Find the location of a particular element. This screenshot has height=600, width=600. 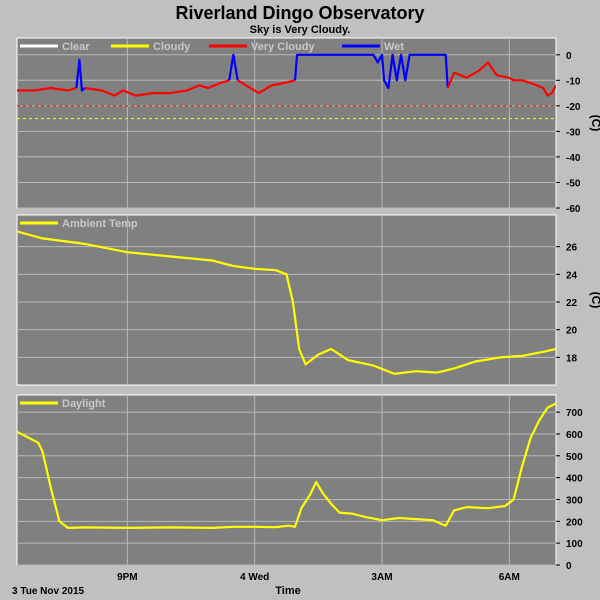

daylight-ytick-label-6: 600 is located at coordinates (574, 435).